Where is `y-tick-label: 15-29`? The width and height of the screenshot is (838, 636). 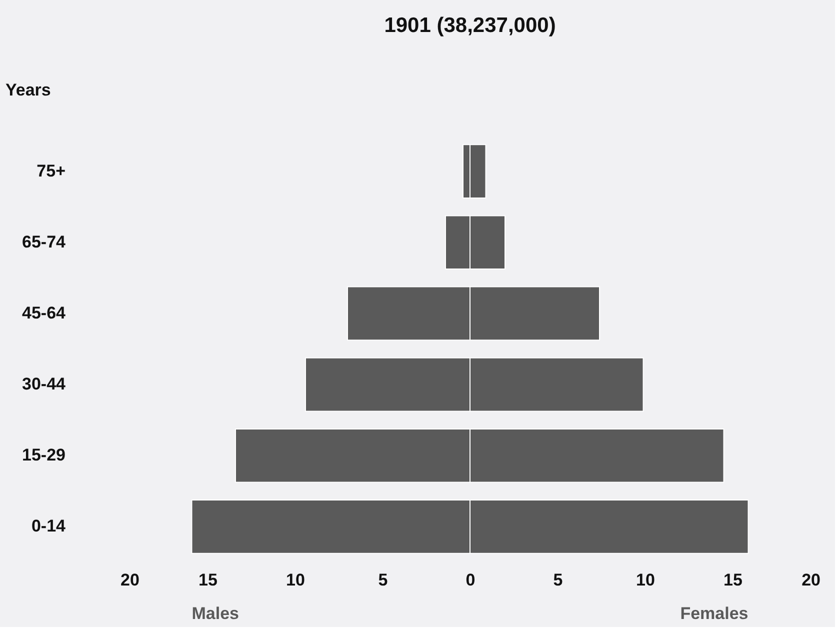
y-tick-label: 15-29 is located at coordinates (44, 455).